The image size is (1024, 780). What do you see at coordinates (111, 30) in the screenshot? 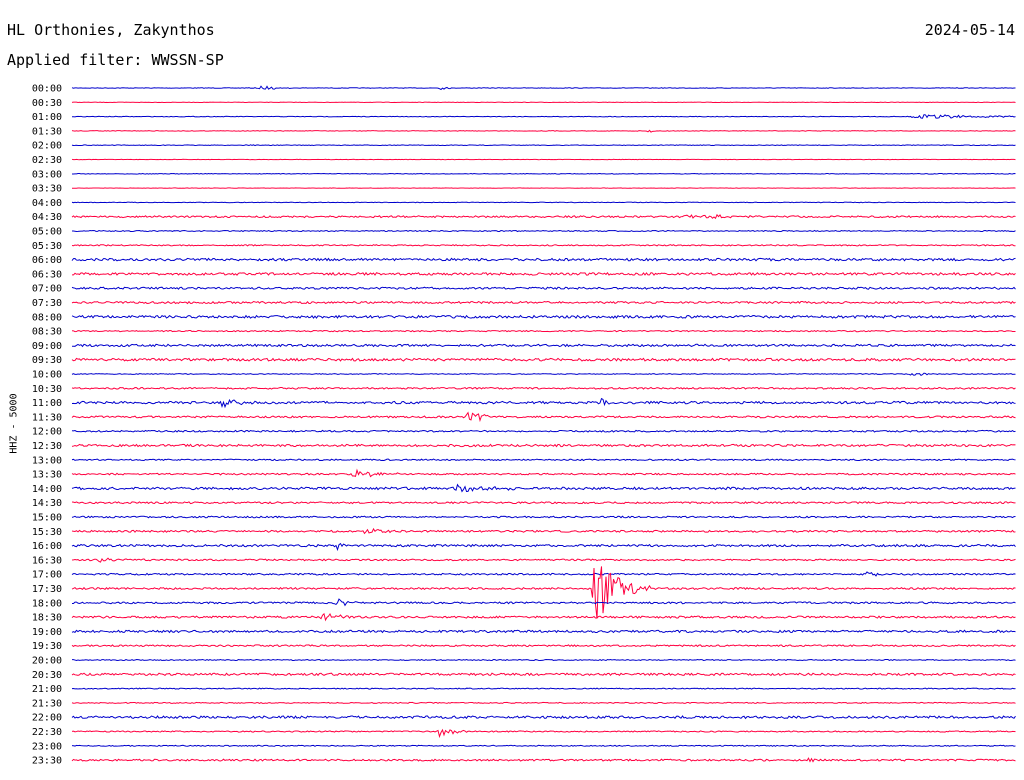
I see `station-title: HL Orthonies, Zakynthos` at bounding box center [111, 30].